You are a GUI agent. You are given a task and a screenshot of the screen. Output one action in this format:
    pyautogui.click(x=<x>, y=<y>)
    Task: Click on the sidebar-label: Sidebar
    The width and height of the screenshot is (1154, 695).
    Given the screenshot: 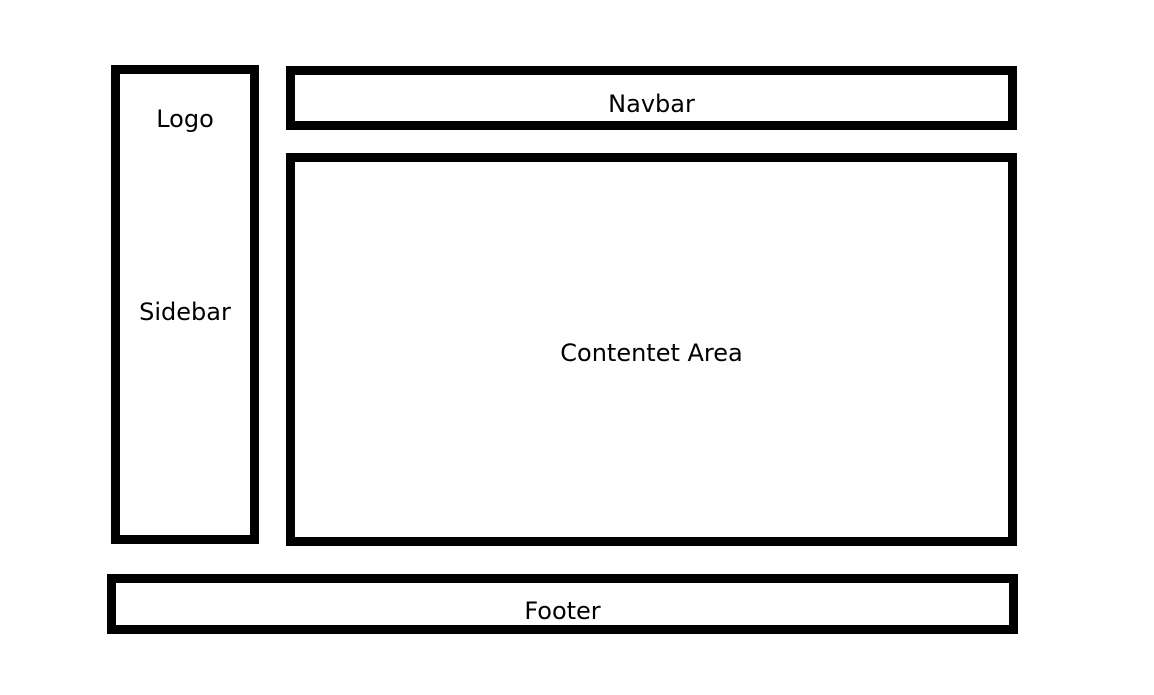 What is the action you would take?
    pyautogui.click(x=185, y=312)
    